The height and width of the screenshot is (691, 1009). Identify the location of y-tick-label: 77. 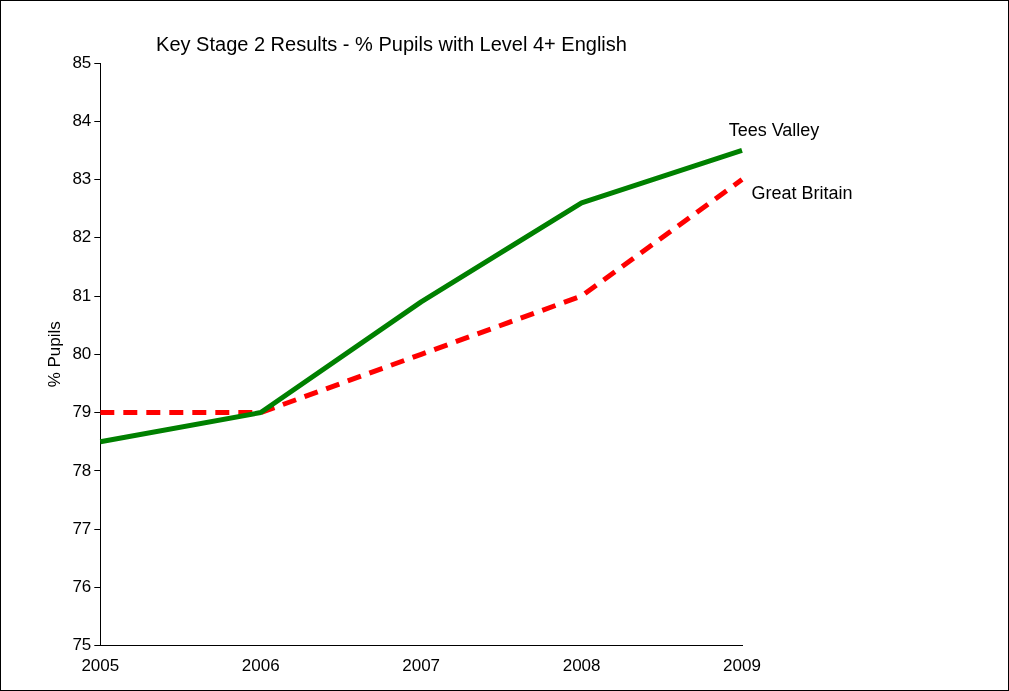
(82, 528).